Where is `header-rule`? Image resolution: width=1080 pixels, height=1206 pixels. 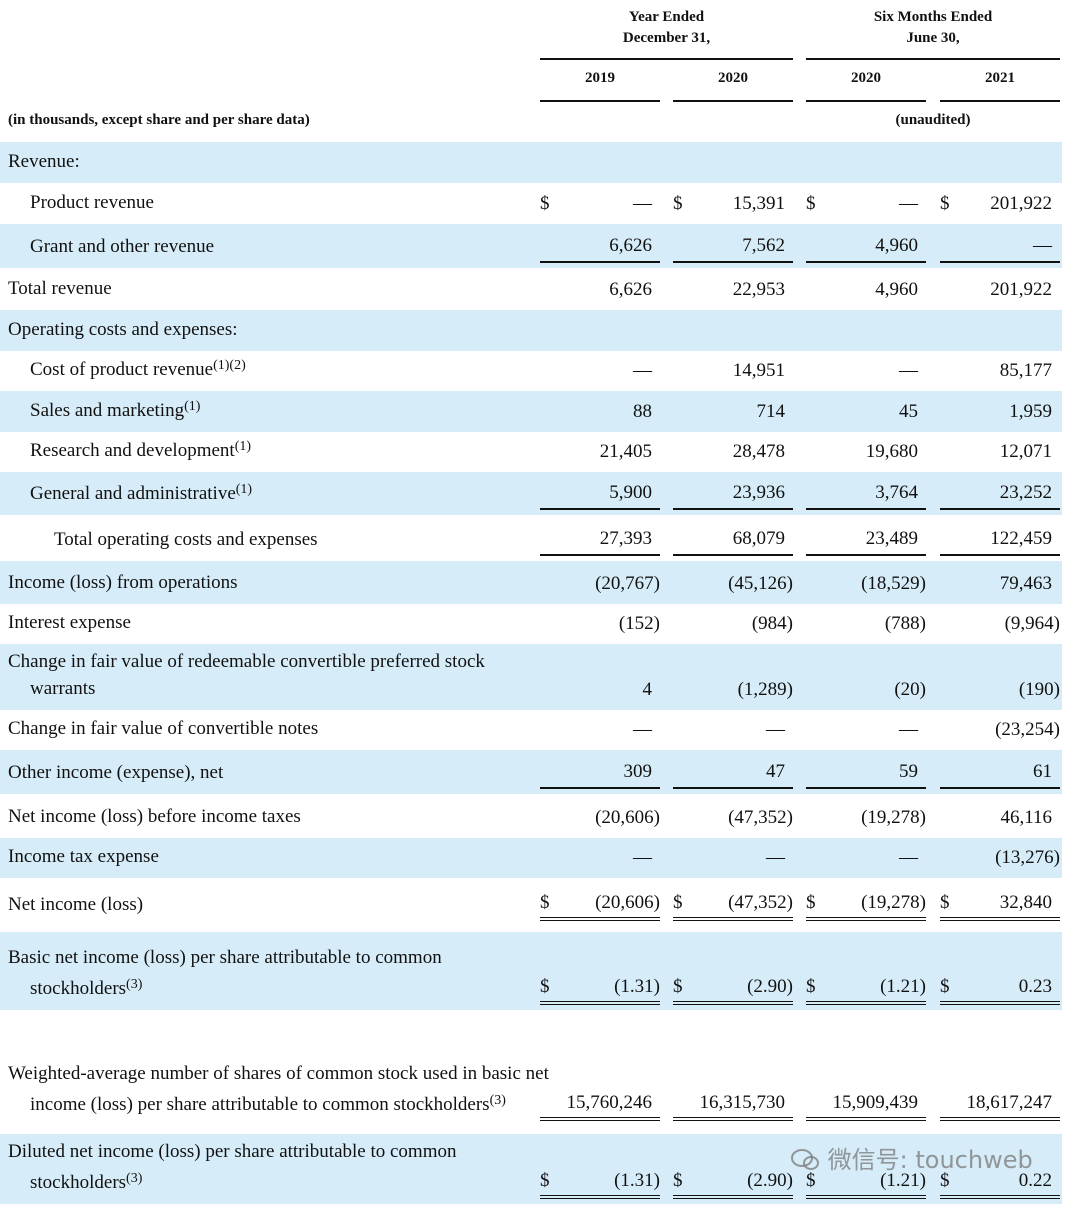 header-rule is located at coordinates (933, 59).